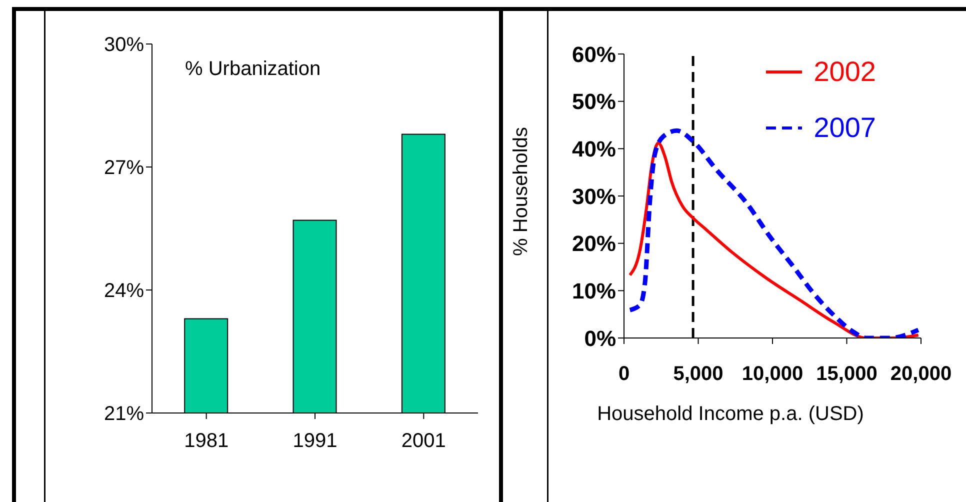 The image size is (966, 502). Describe the element at coordinates (847, 374) in the screenshot. I see `x-tick-label: 15,000` at that location.